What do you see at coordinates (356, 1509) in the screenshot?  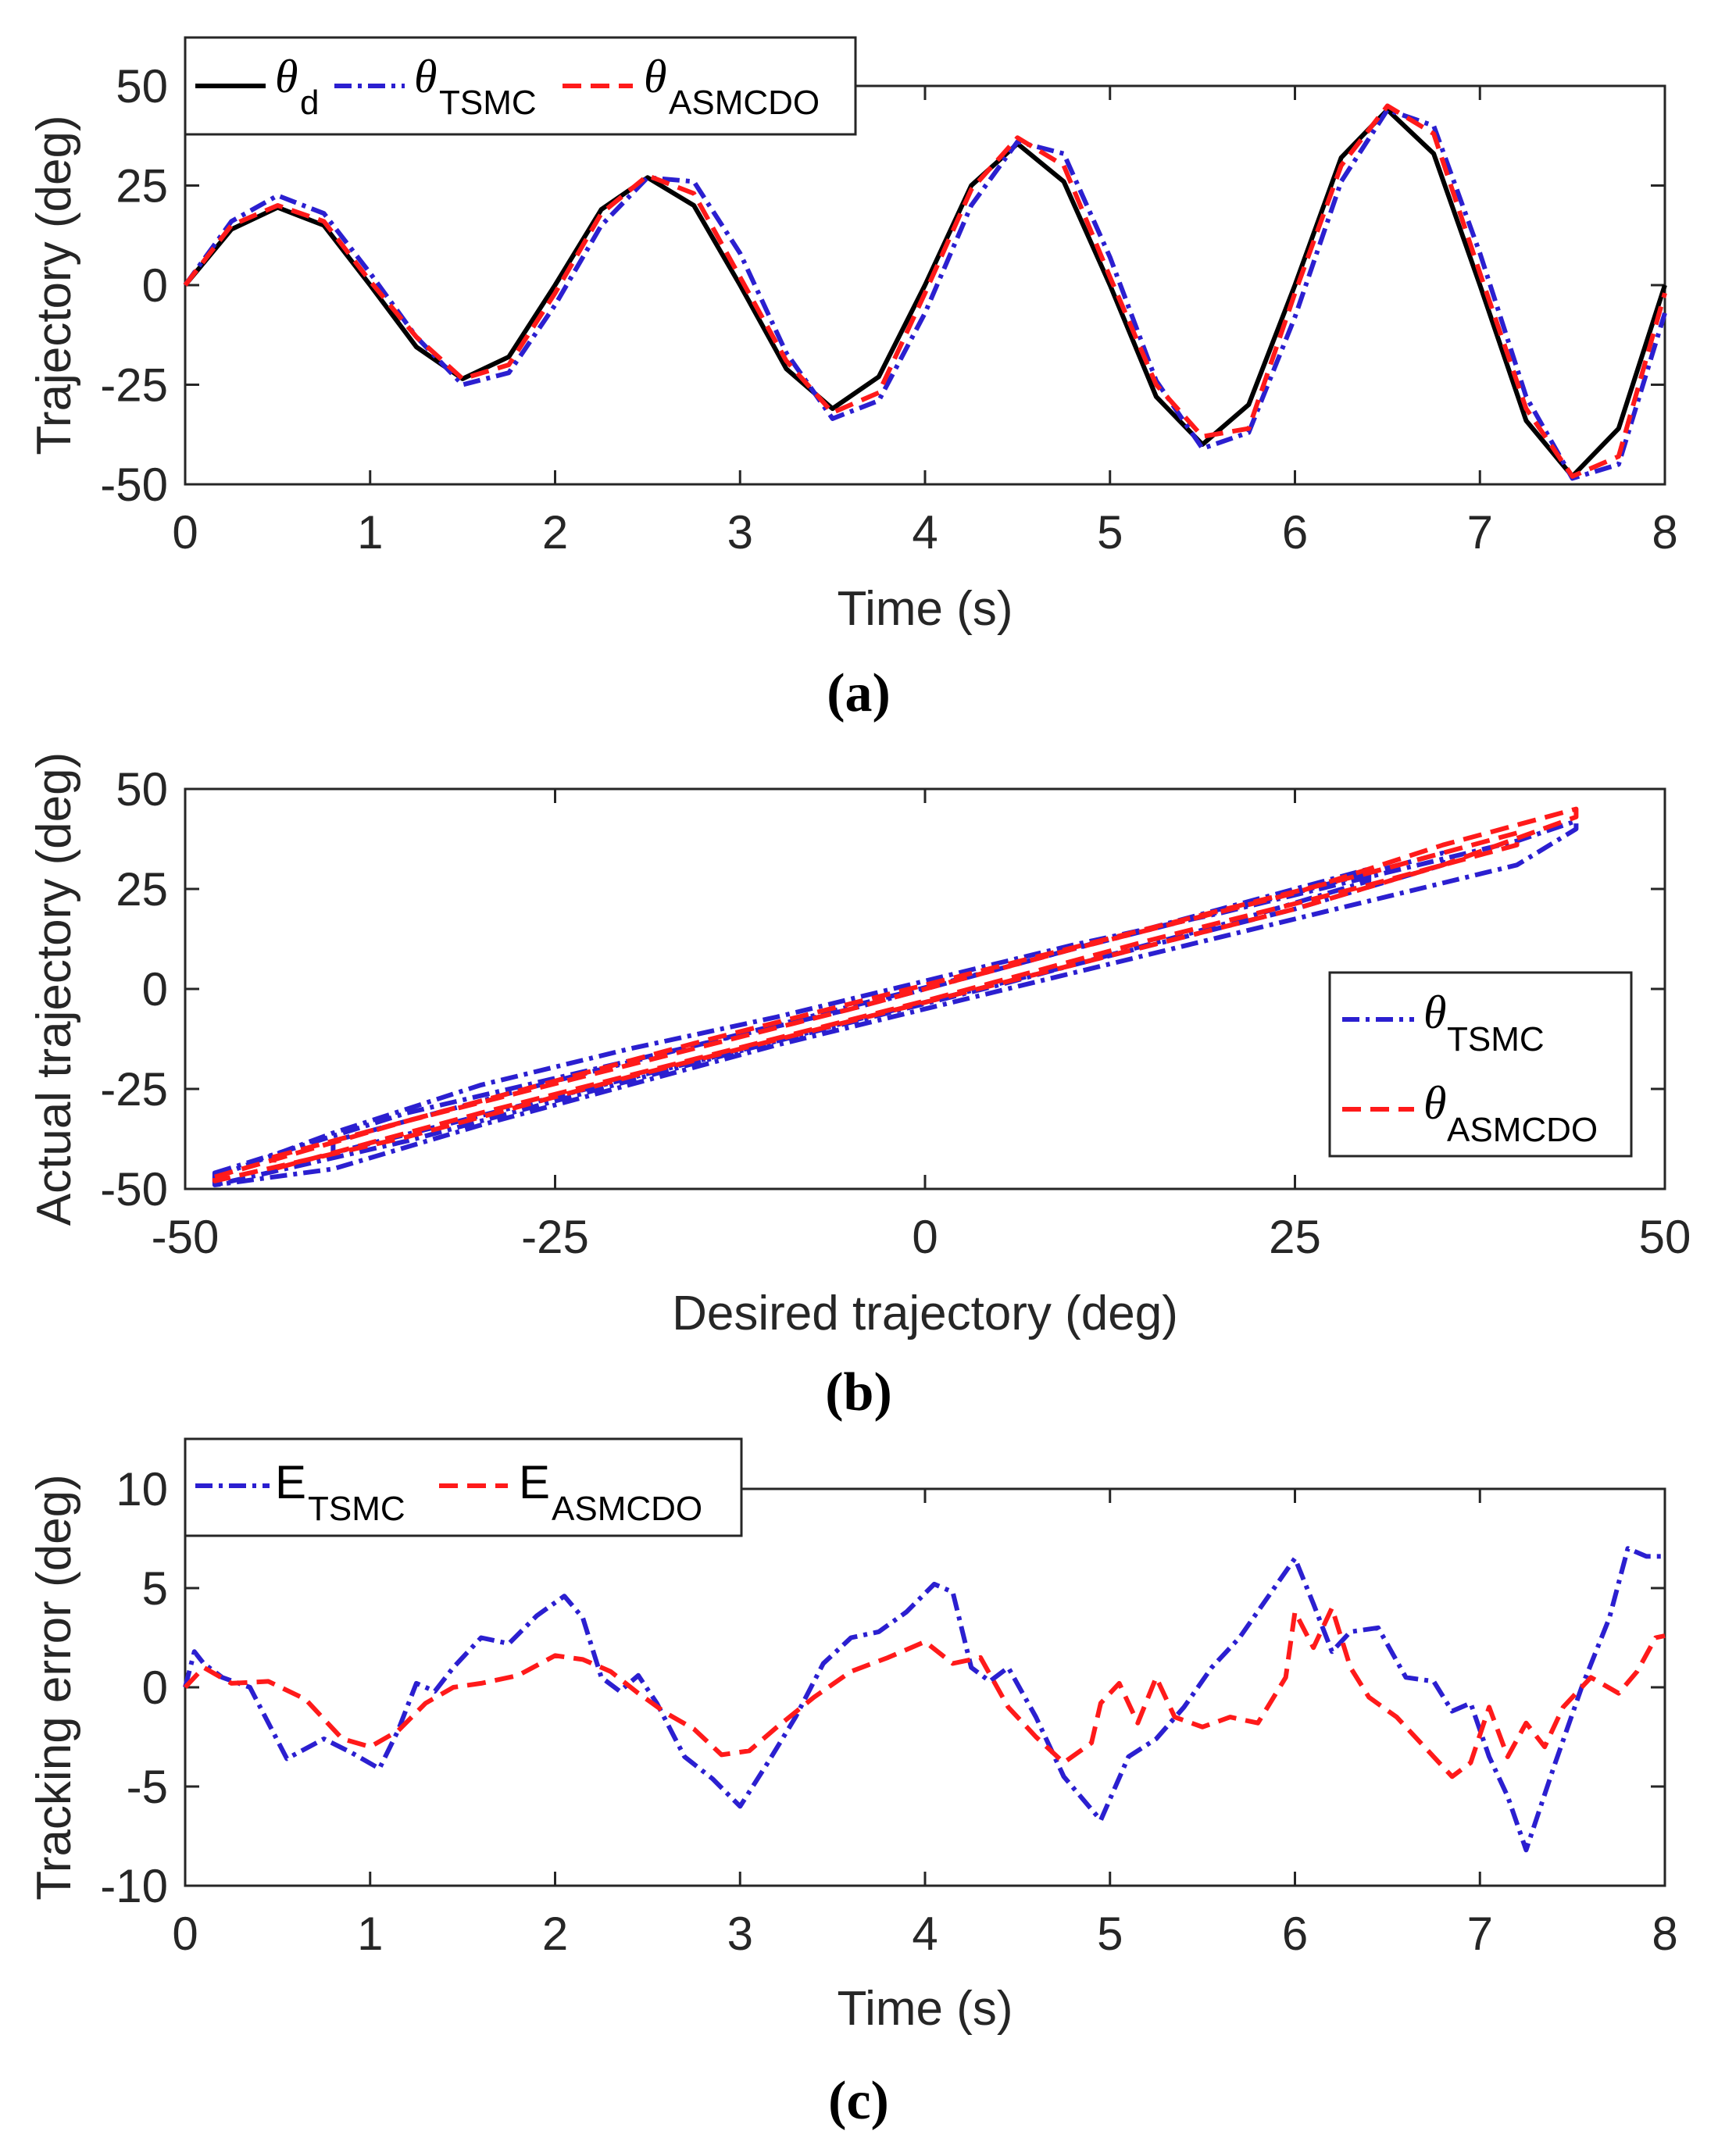 I see `legend-c-sub-1: TSMC` at bounding box center [356, 1509].